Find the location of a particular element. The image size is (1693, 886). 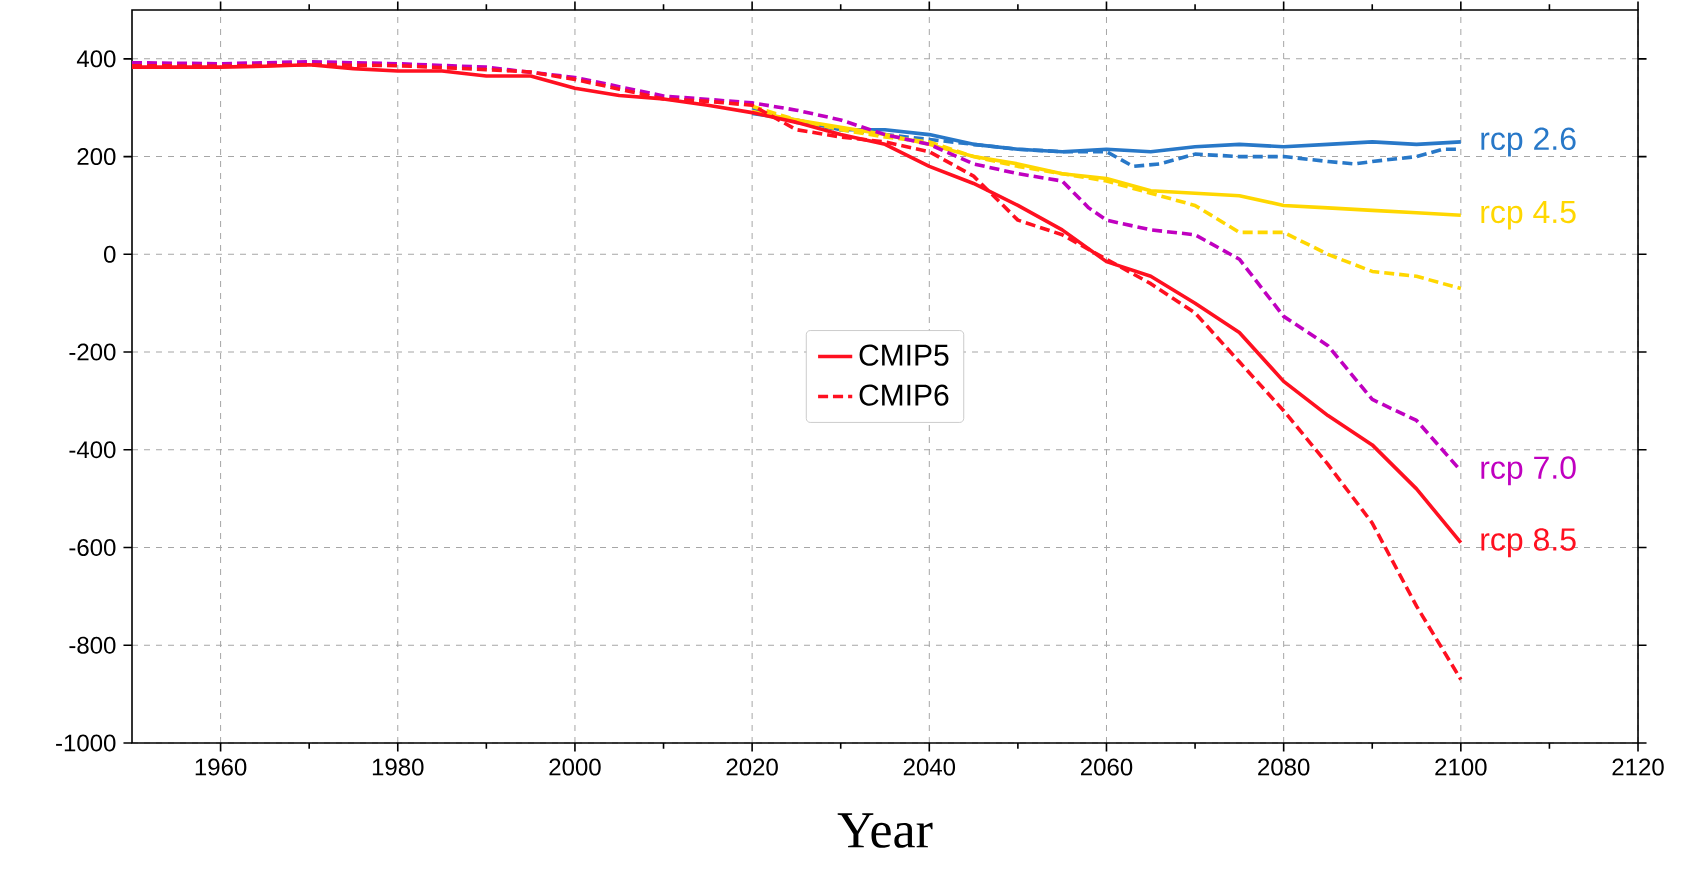

x-tick-label: 1960 is located at coordinates (221, 767).